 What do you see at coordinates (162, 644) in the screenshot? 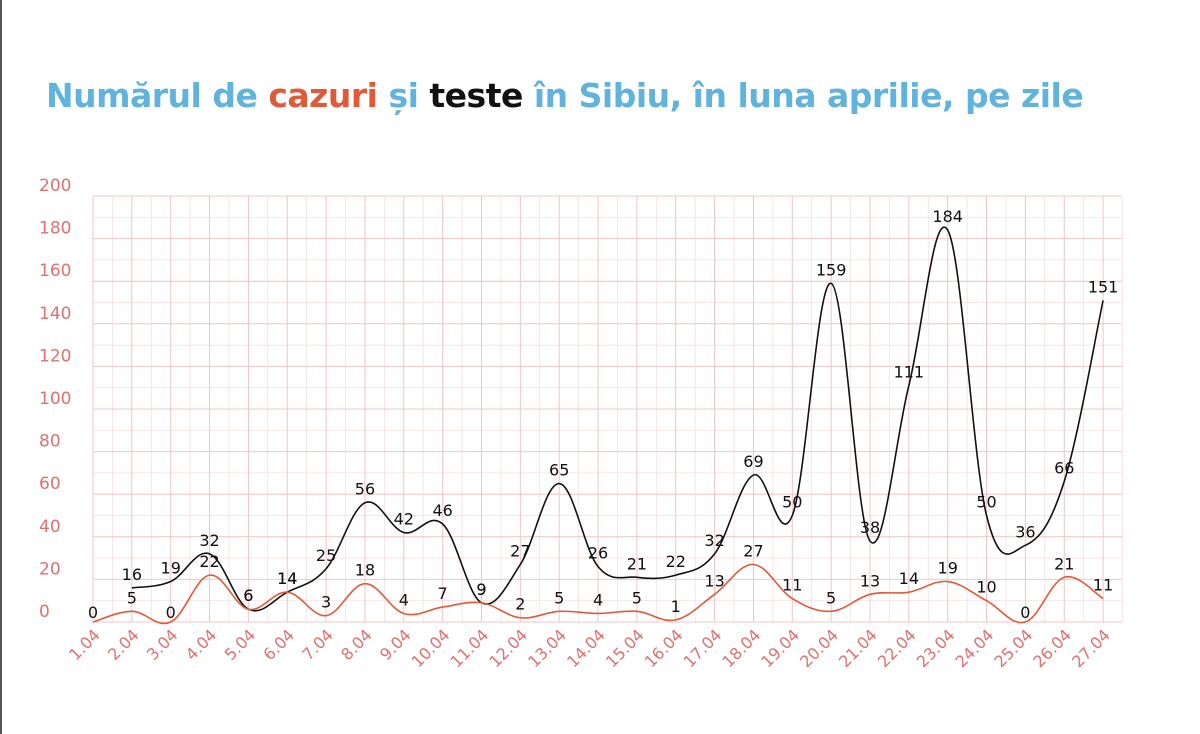
I see `x-tick-label: 3.04` at bounding box center [162, 644].